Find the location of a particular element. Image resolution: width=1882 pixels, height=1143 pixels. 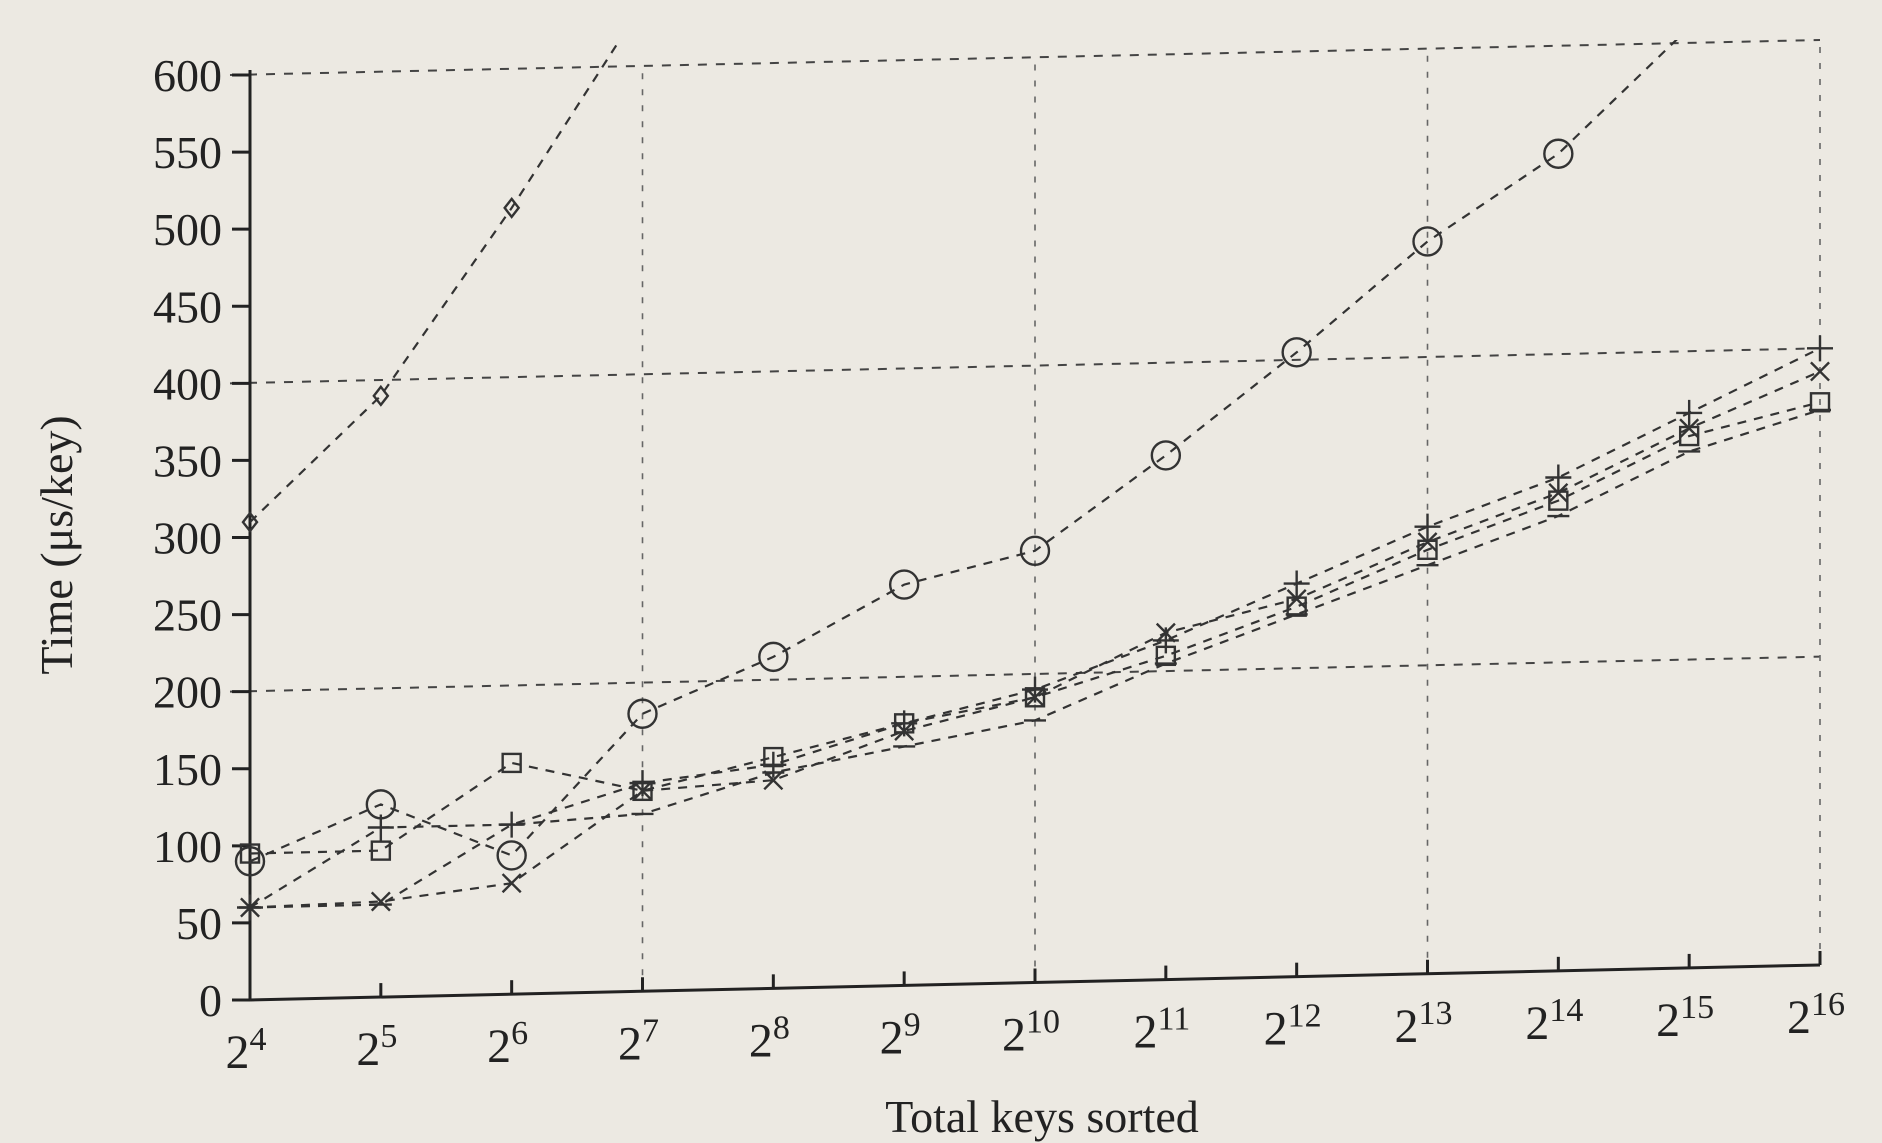

x-tick-exponent: 14 is located at coordinates (1566, 1010).